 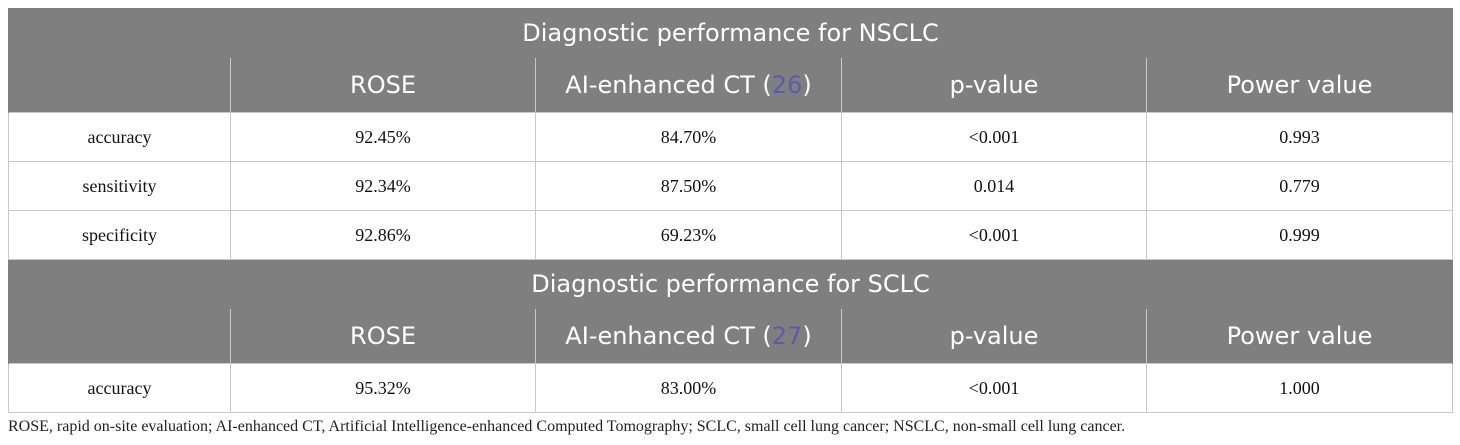 I want to click on sclc-reference-link: 27, so click(x=787, y=336).